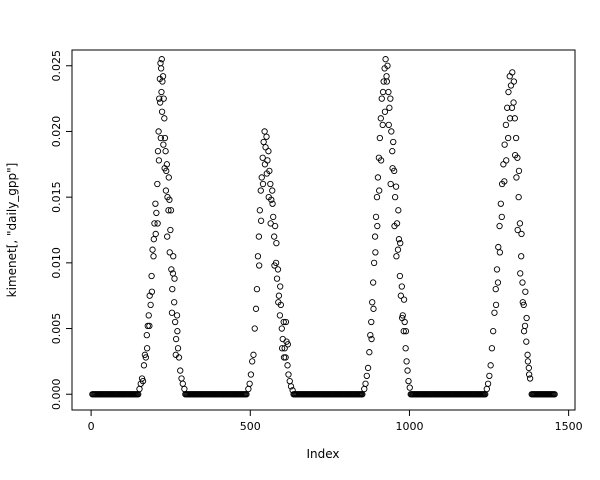 The width and height of the screenshot is (600, 480). Describe the element at coordinates (56, 132) in the screenshot. I see `y-tick-label: 0.020` at that location.